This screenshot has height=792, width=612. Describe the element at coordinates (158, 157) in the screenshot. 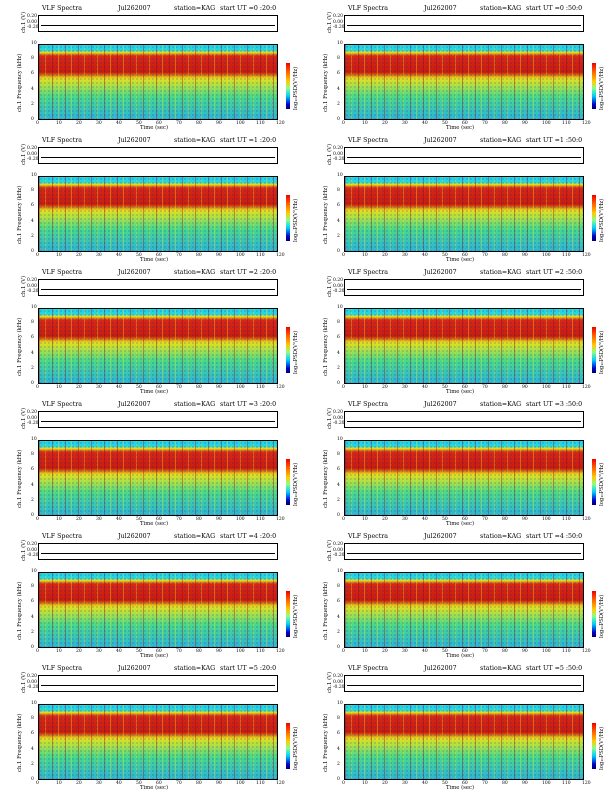

I see `voltage-trace-line` at that location.